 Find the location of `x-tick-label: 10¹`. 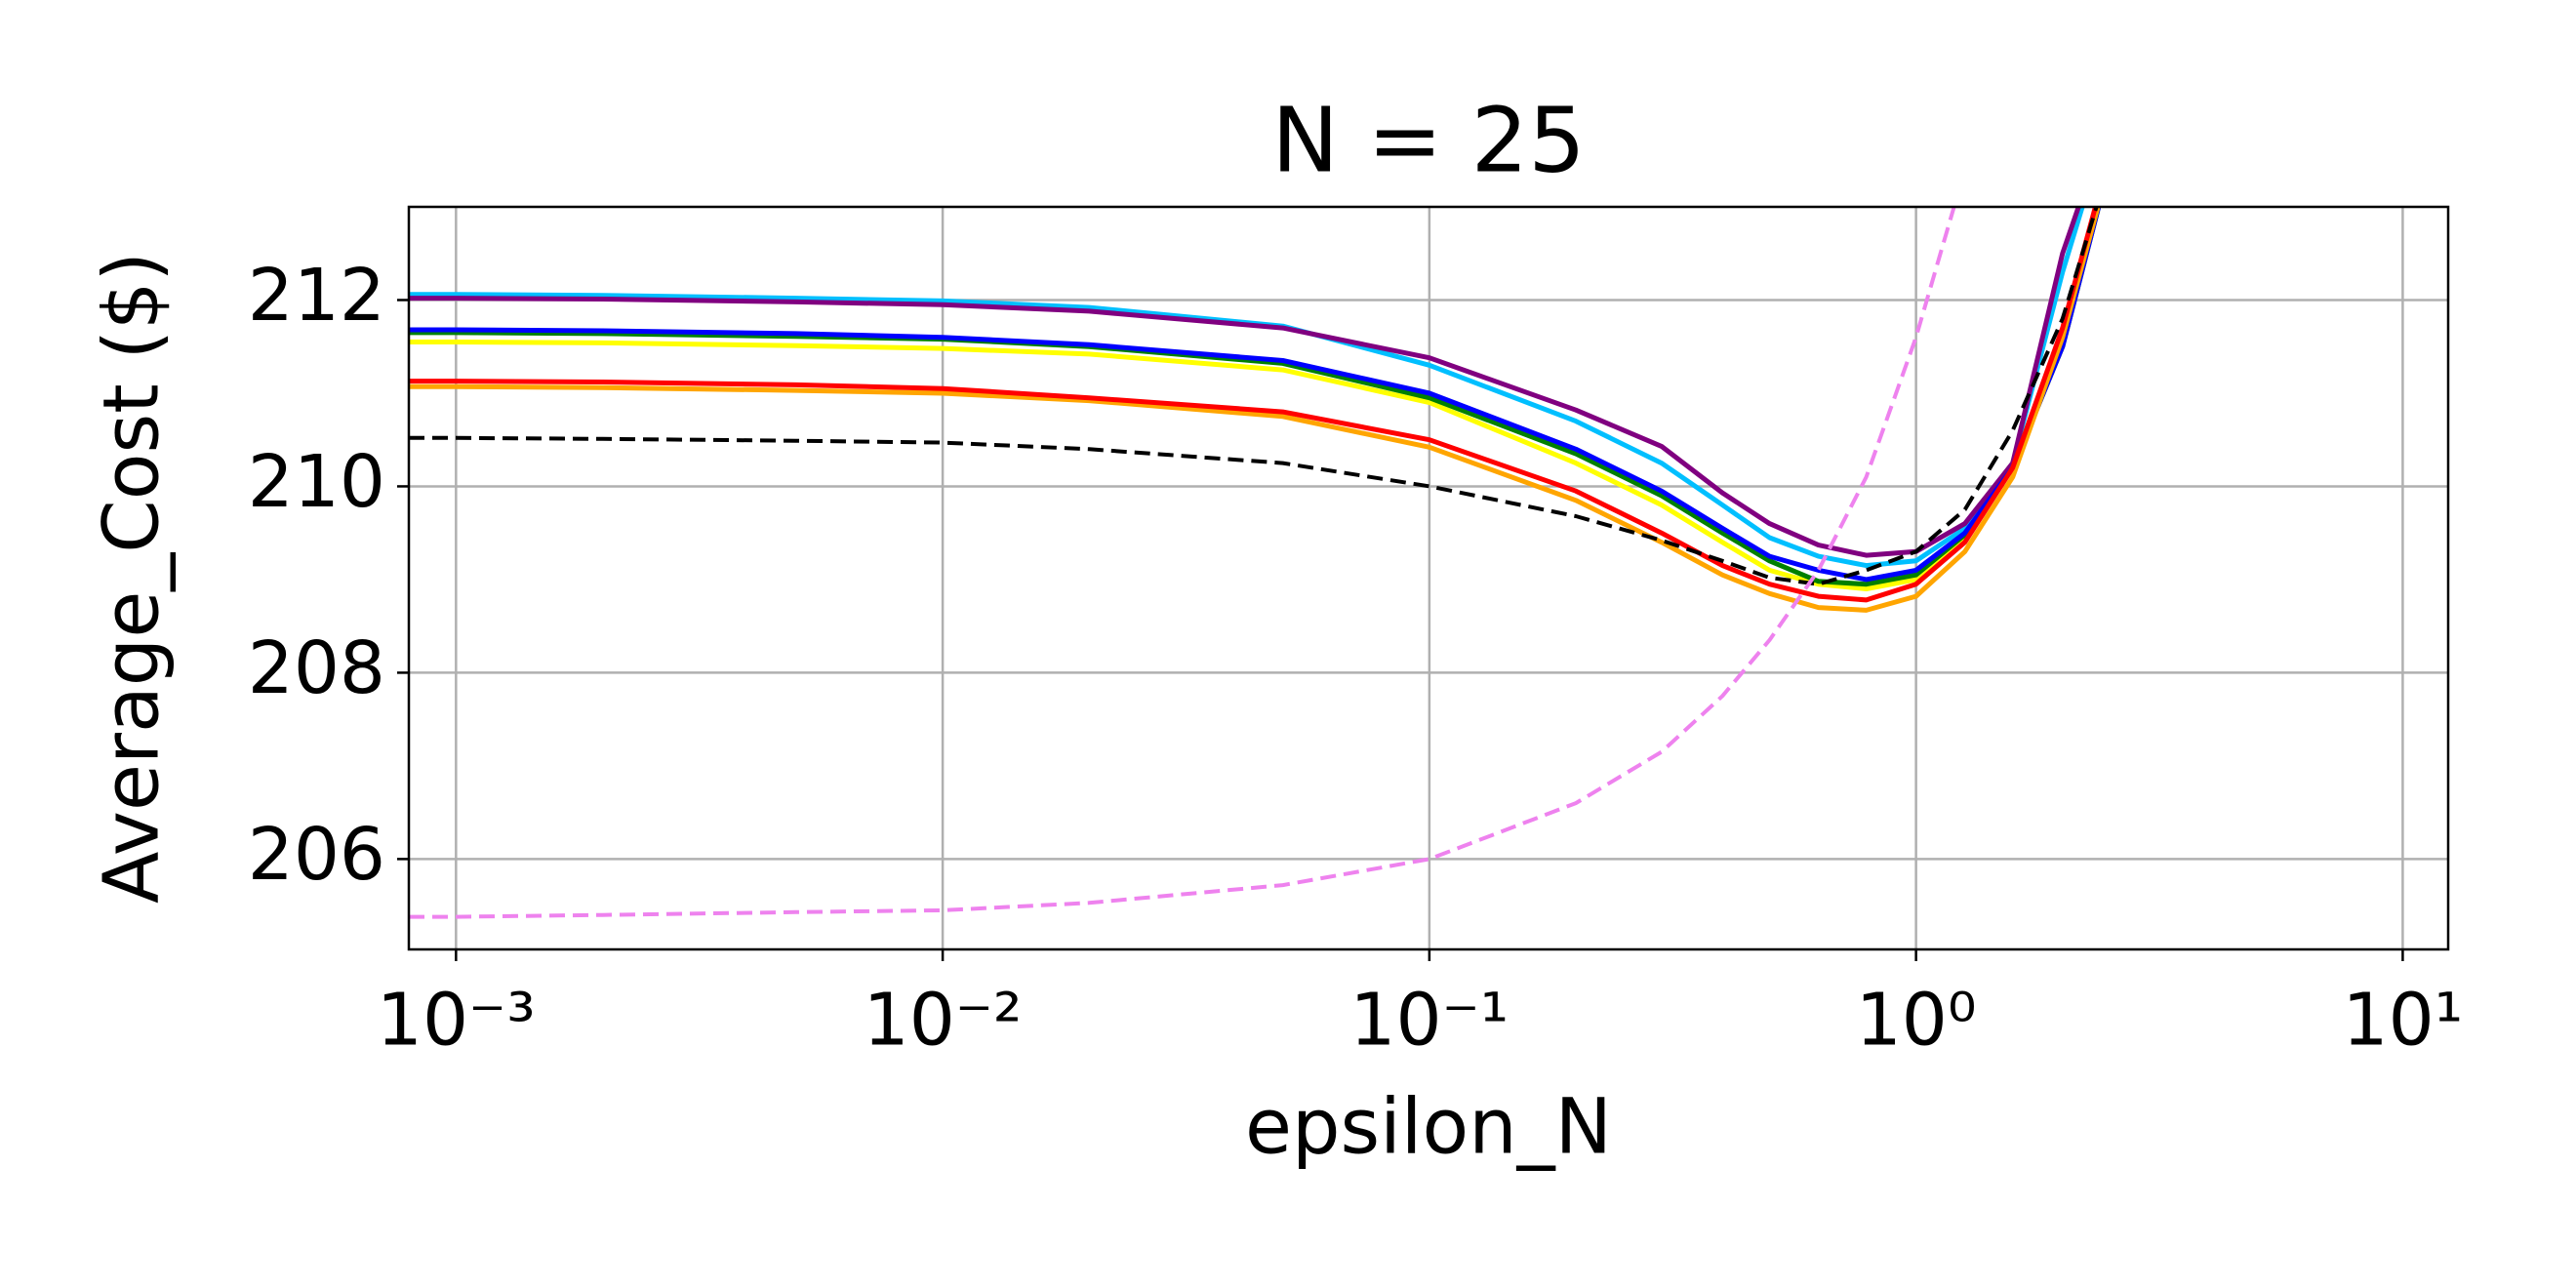

x-tick-label: 10¹ is located at coordinates (2402, 1021).